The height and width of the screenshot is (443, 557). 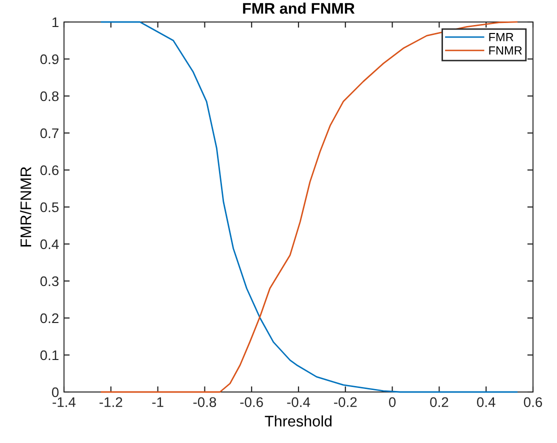 What do you see at coordinates (49, 133) in the screenshot?
I see `y-tick-label: 0.7` at bounding box center [49, 133].